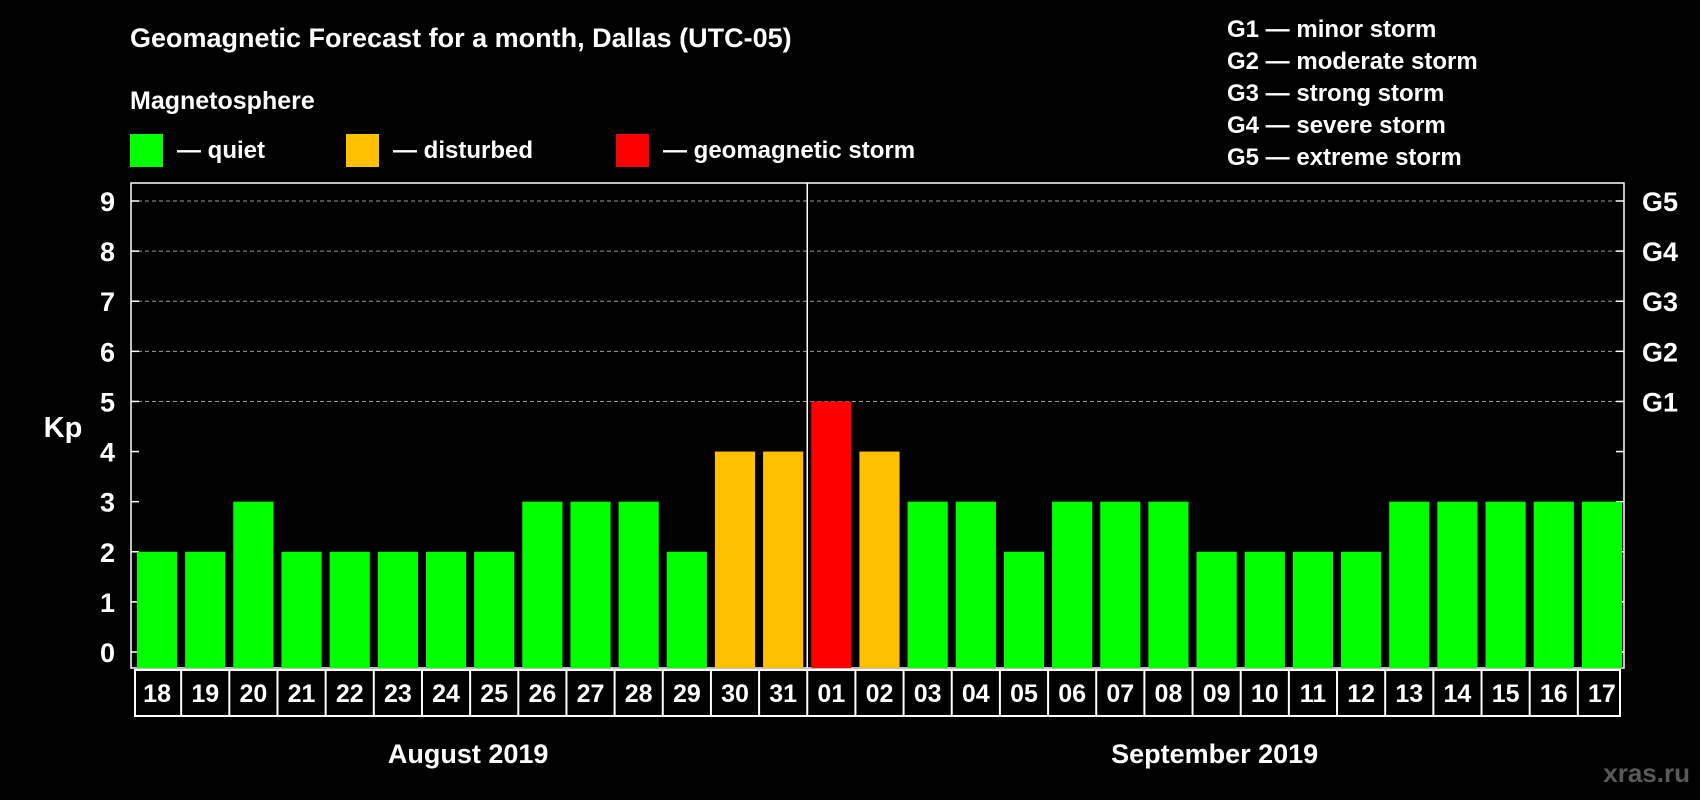  What do you see at coordinates (542, 694) in the screenshot?
I see `x-tick-label-26: 26` at bounding box center [542, 694].